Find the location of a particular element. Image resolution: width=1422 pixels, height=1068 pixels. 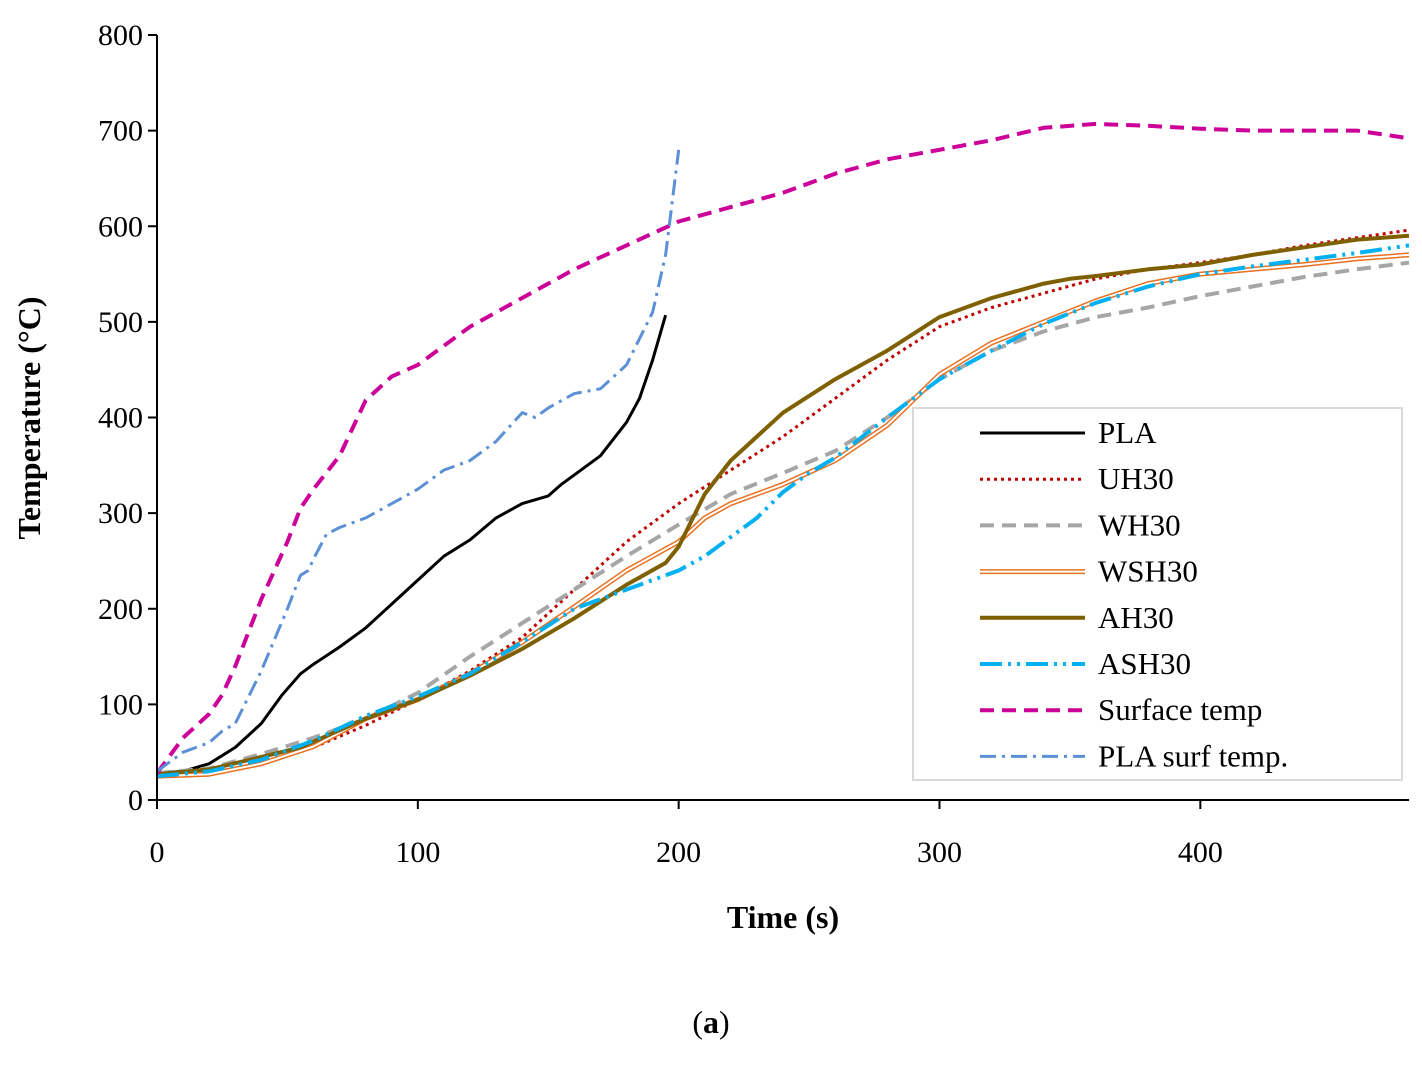

x-axis-title: Time (s) is located at coordinates (783, 917).